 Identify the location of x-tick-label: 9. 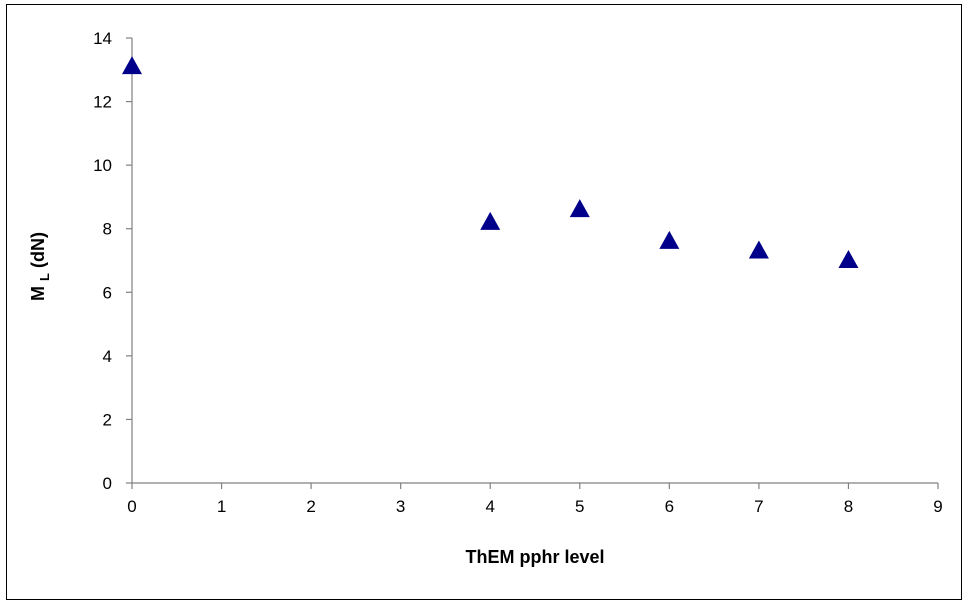
(937, 506).